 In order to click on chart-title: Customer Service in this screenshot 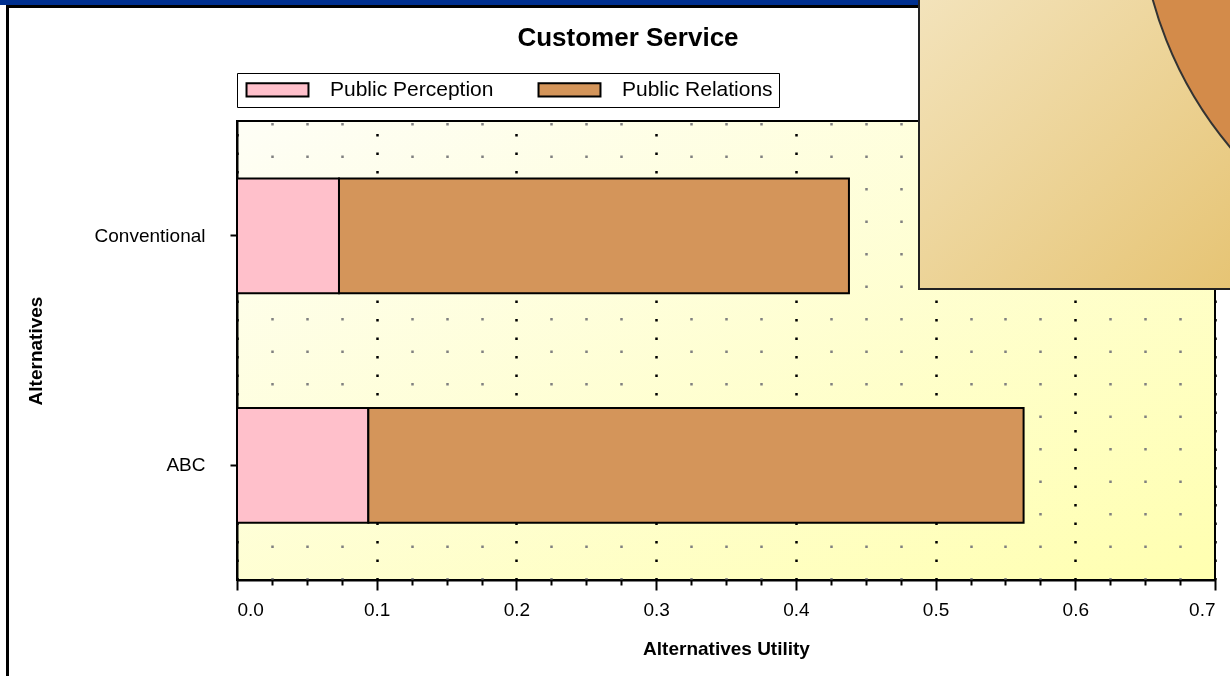, I will do `click(628, 36)`.